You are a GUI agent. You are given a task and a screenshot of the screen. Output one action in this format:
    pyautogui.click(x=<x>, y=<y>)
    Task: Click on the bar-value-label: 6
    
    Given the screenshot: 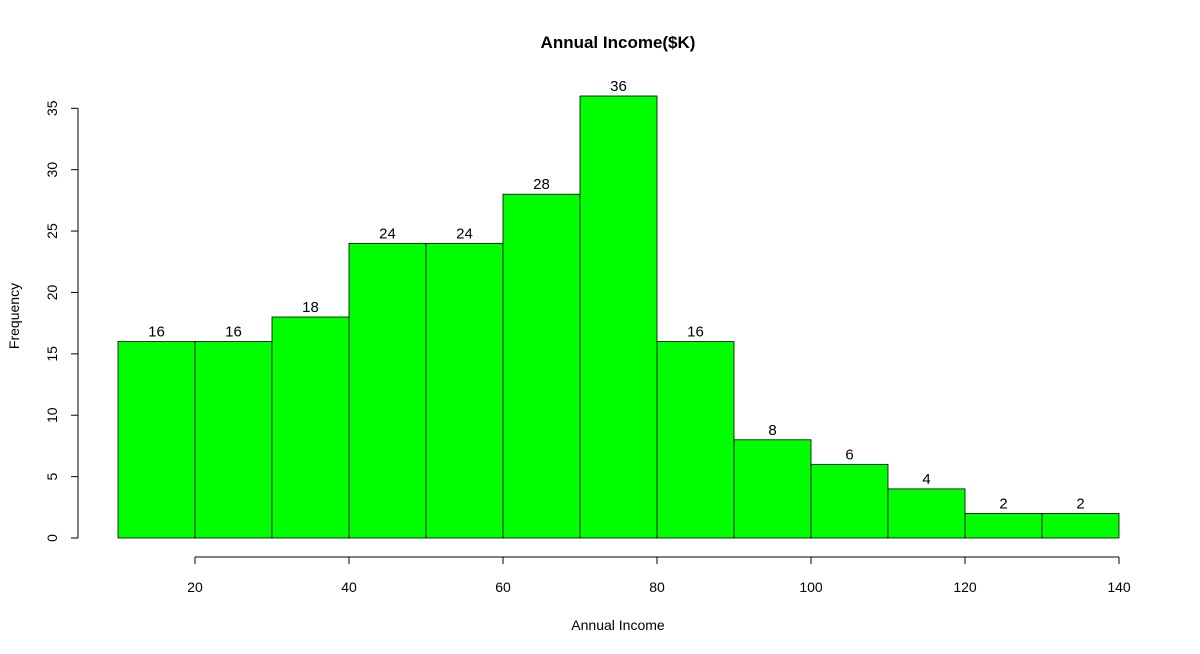 What is the action you would take?
    pyautogui.click(x=849, y=454)
    